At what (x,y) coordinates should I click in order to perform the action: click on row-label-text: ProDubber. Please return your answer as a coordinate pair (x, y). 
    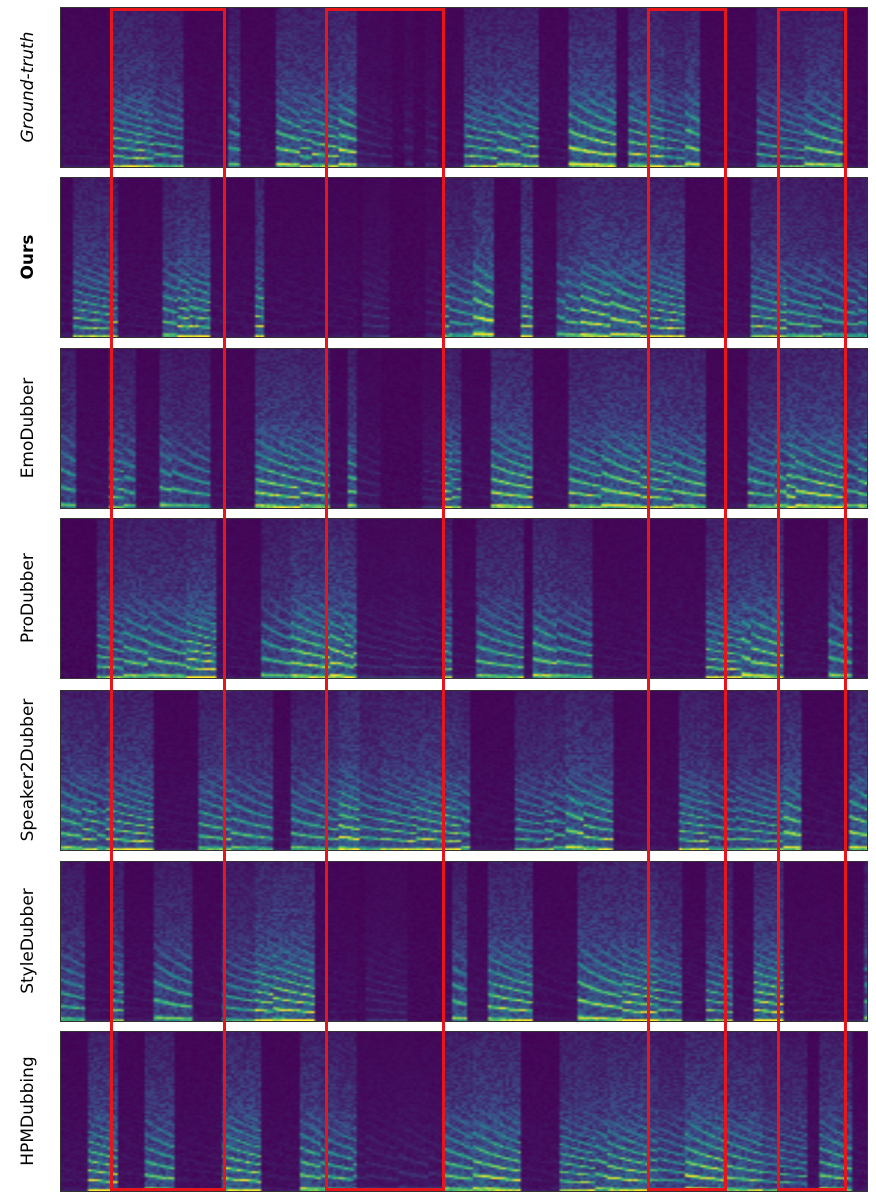
    Looking at the image, I should click on (28, 598).